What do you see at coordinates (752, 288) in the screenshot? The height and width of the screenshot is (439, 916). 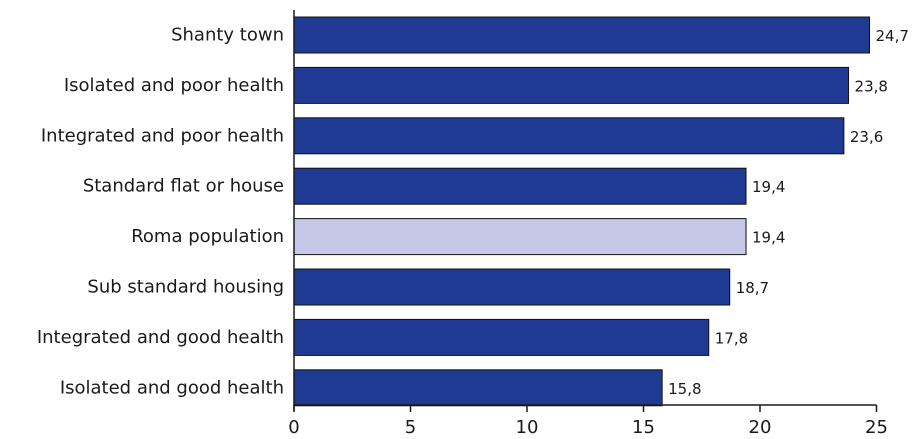 I see `value-label-sub-standard-housing: 18,7` at bounding box center [752, 288].